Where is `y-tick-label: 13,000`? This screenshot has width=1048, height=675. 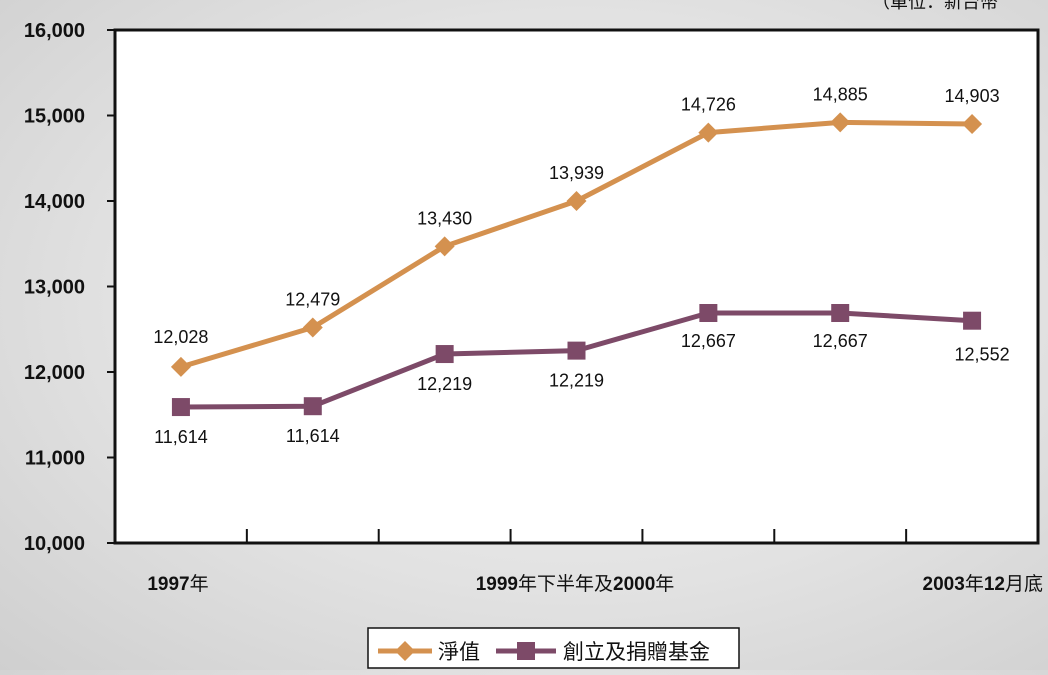
y-tick-label: 13,000 is located at coordinates (54, 288).